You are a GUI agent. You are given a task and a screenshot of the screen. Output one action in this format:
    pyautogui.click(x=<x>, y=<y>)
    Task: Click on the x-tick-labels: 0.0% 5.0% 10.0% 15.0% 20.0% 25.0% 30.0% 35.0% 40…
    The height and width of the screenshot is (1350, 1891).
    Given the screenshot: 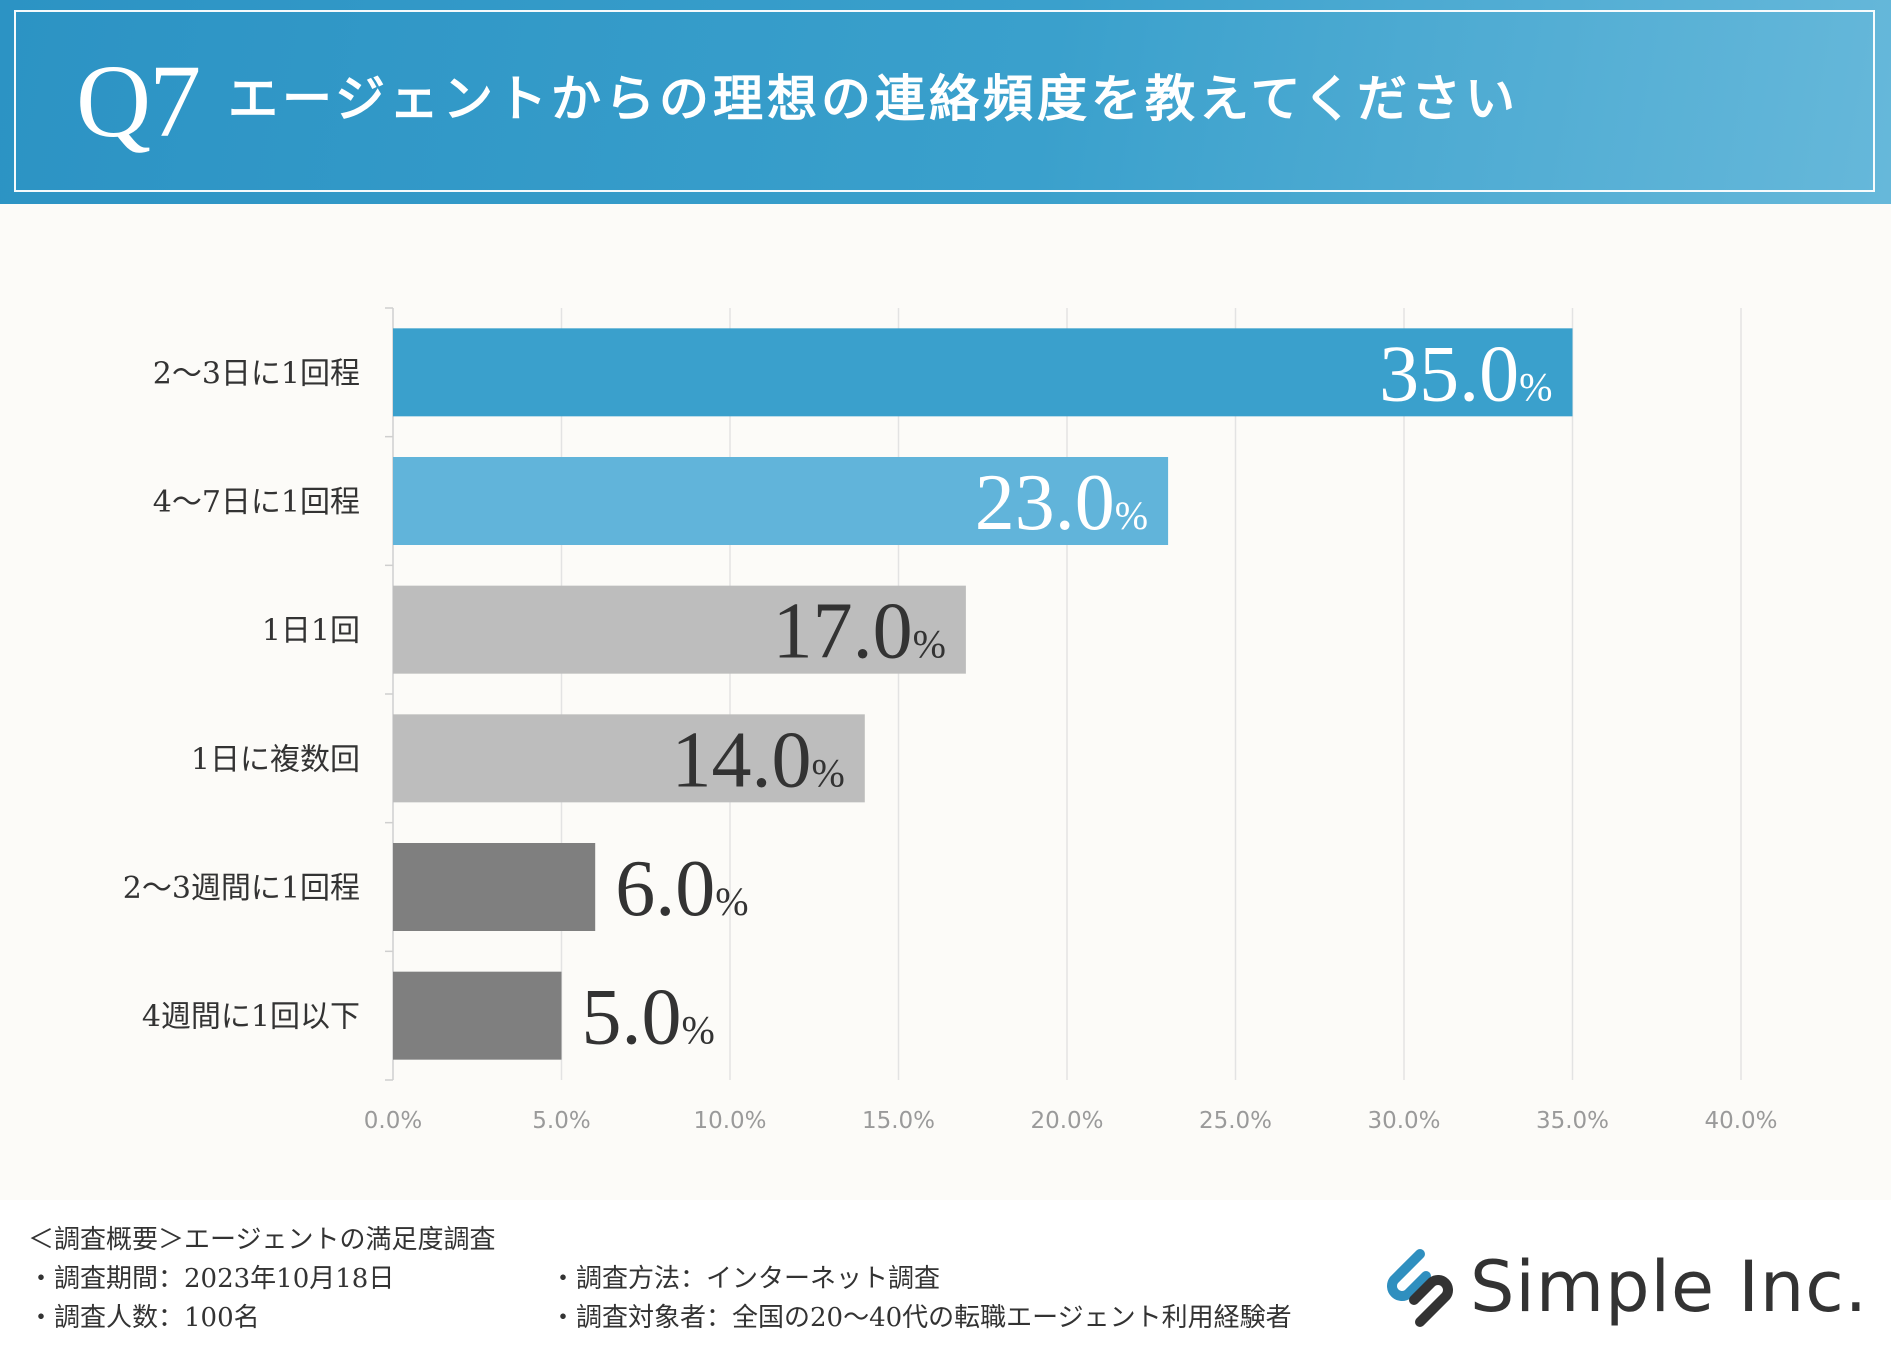 What is the action you would take?
    pyautogui.click(x=1071, y=1121)
    